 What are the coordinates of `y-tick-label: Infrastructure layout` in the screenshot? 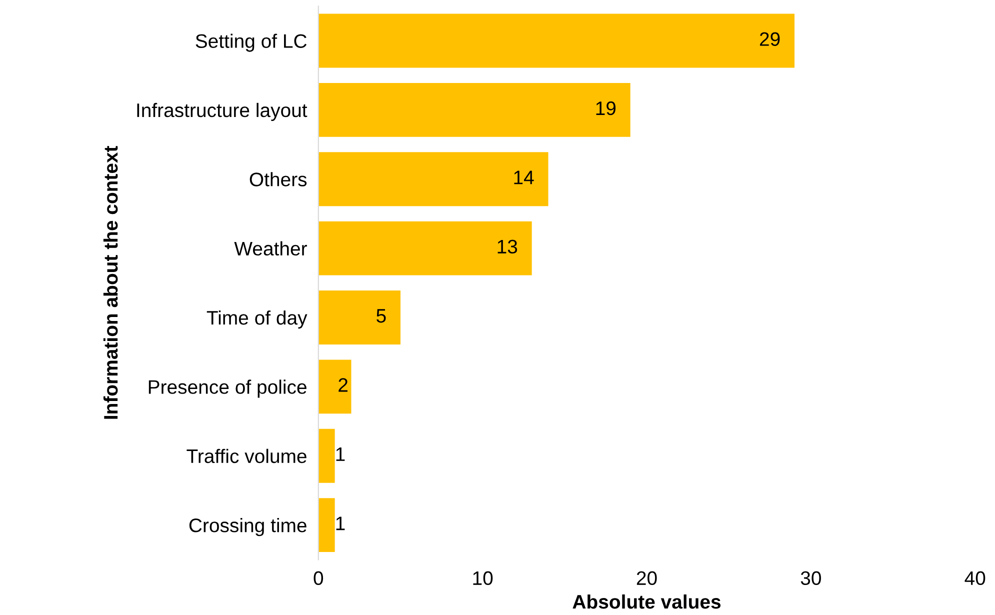 It's located at (222, 112).